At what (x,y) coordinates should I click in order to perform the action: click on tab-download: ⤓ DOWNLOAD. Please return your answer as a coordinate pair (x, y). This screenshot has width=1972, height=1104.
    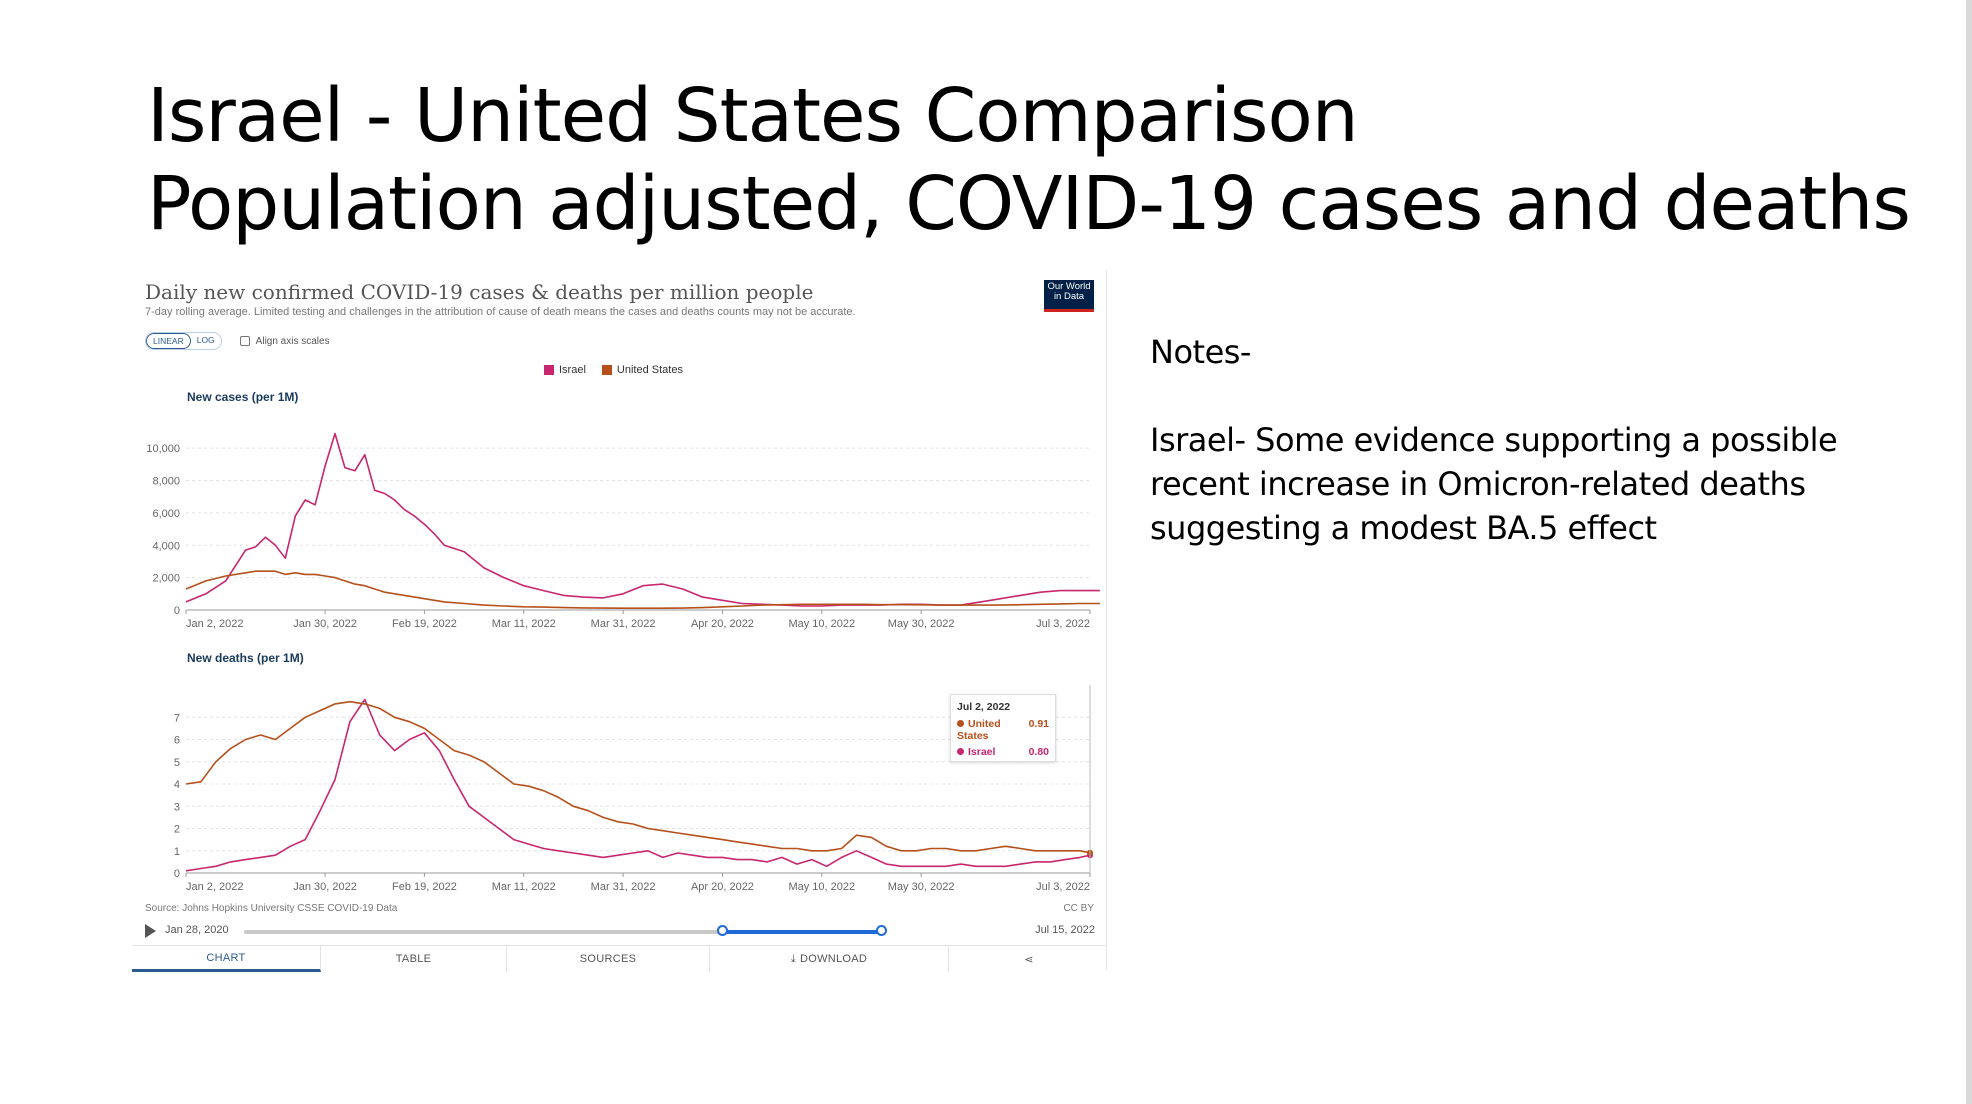
    Looking at the image, I should click on (829, 959).